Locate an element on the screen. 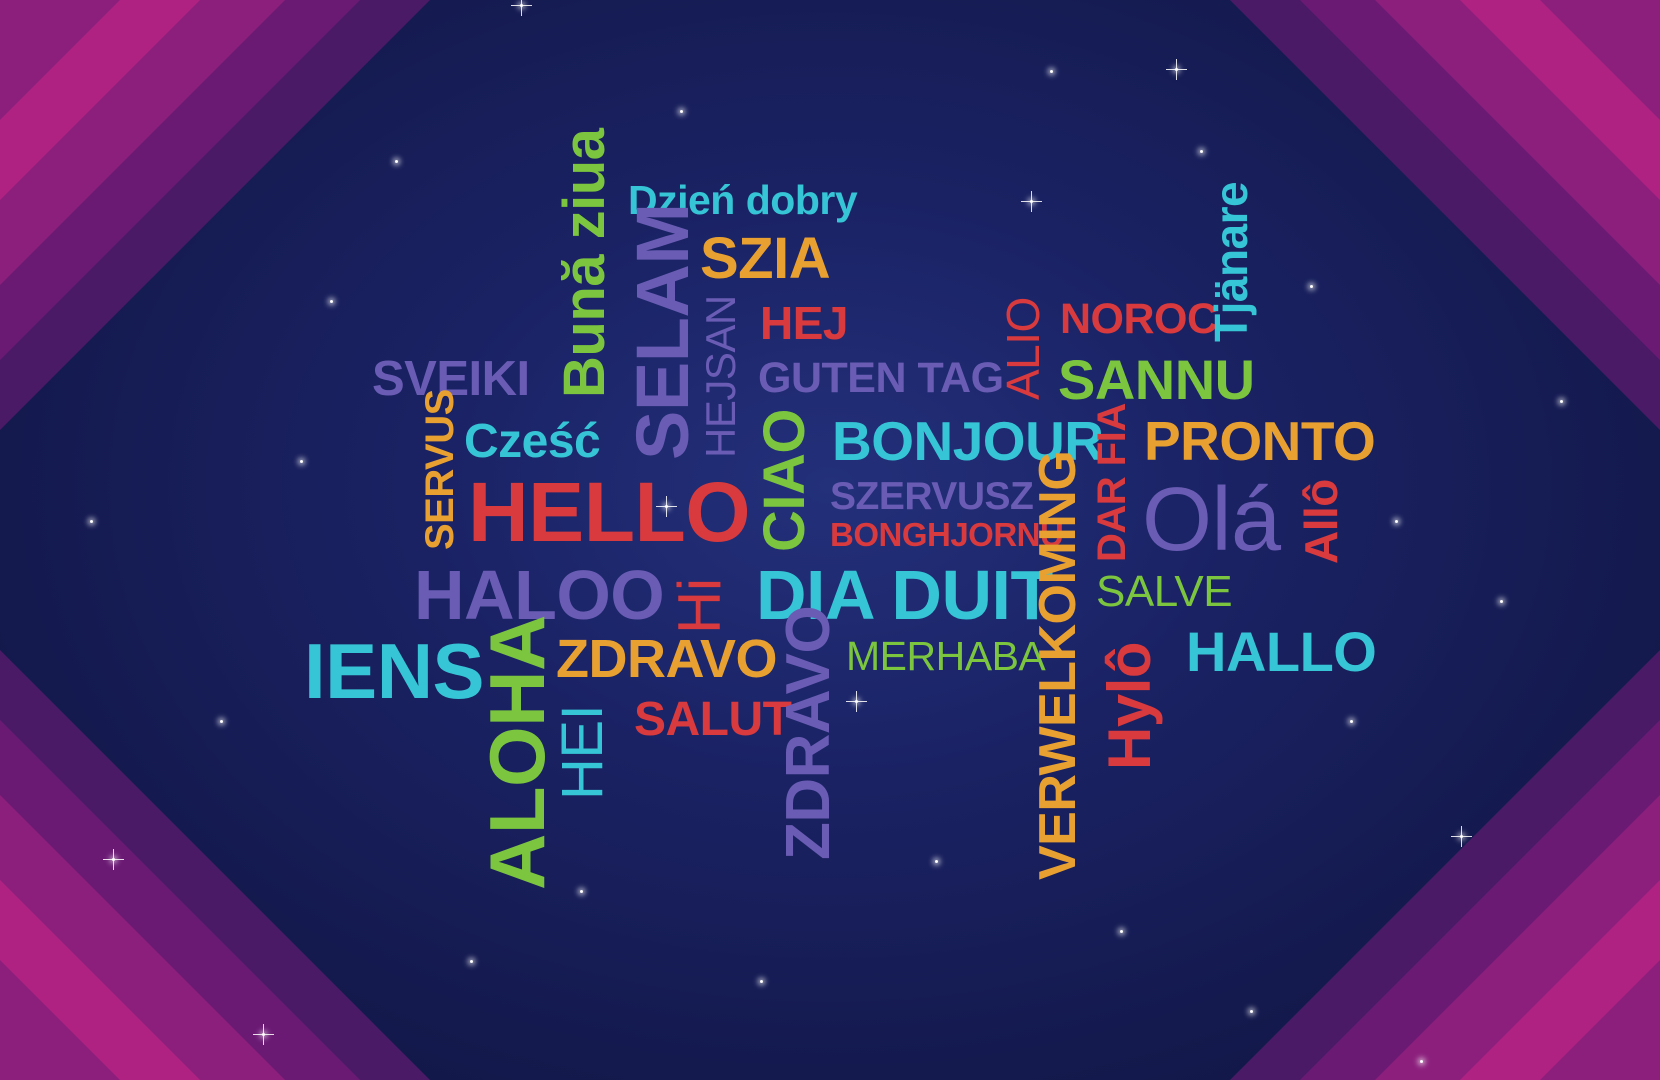 This screenshot has width=1660, height=1080. word-buna-ziua: Bună ziua is located at coordinates (584, 263).